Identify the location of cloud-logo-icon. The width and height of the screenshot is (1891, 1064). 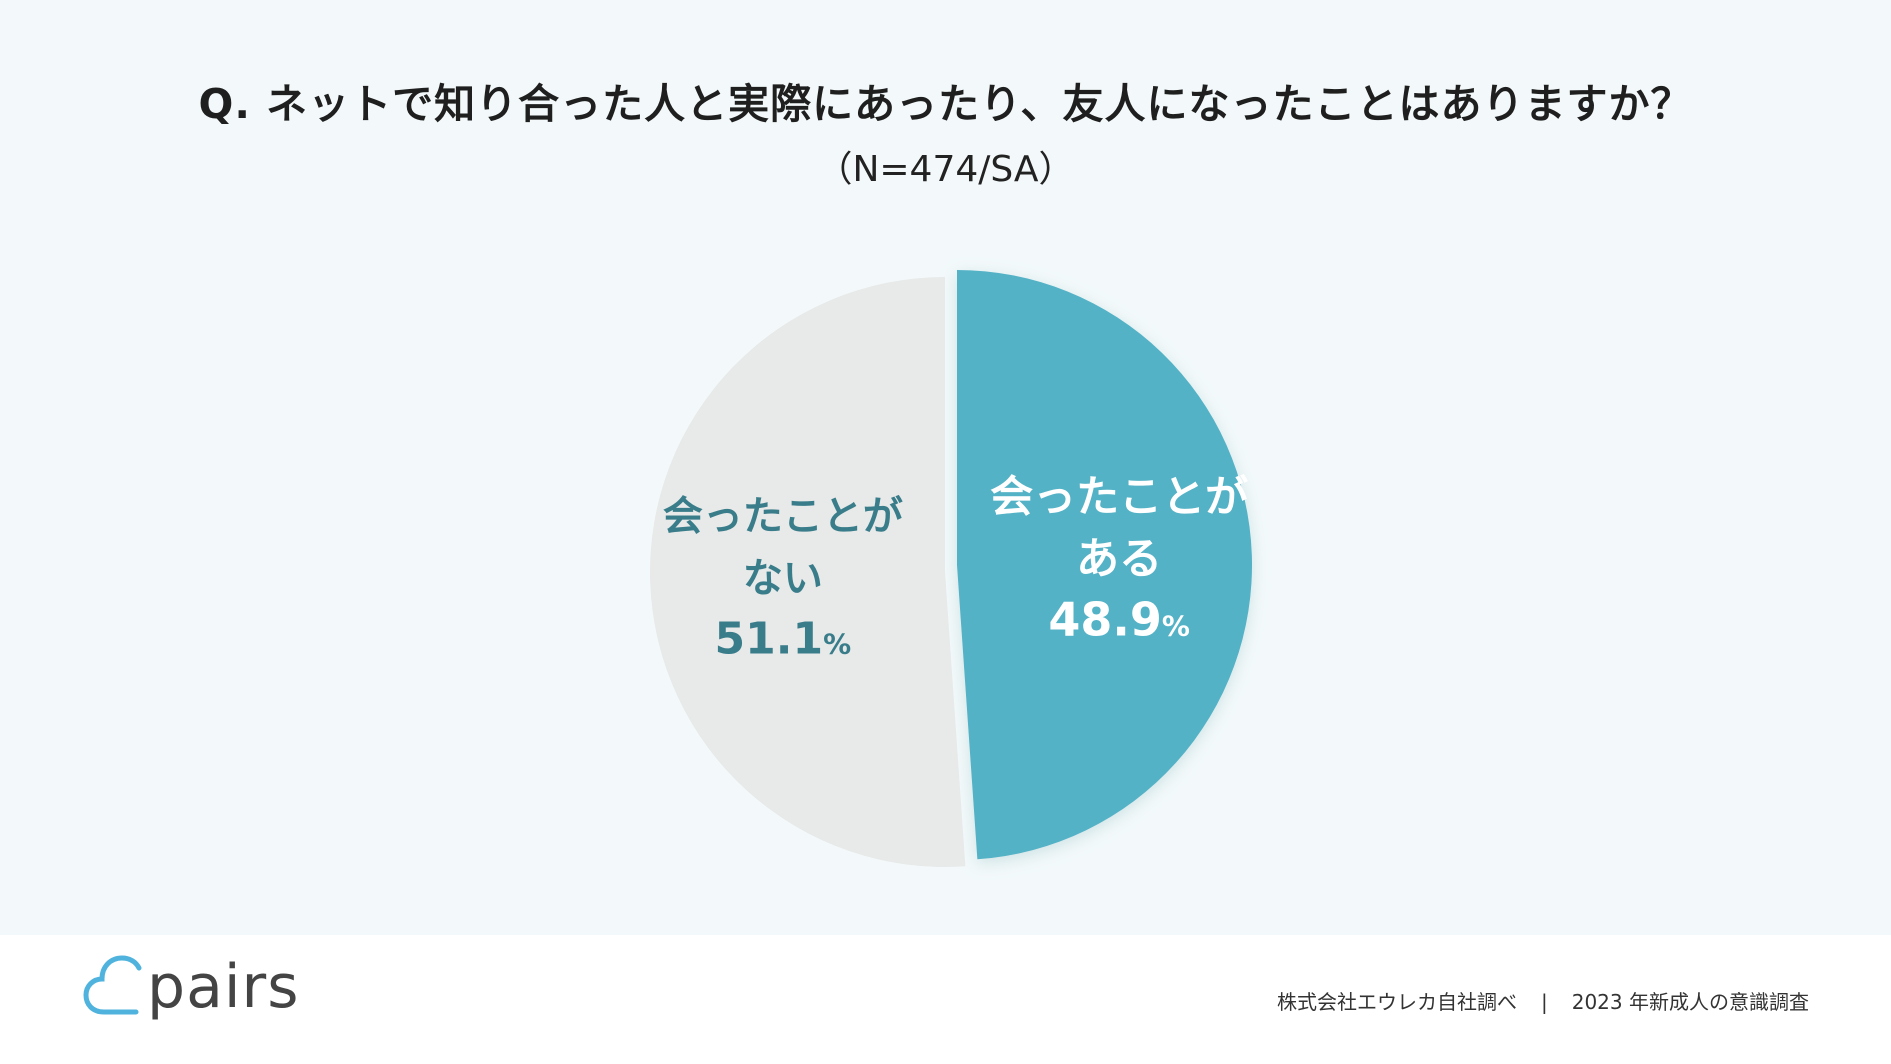
(112, 985).